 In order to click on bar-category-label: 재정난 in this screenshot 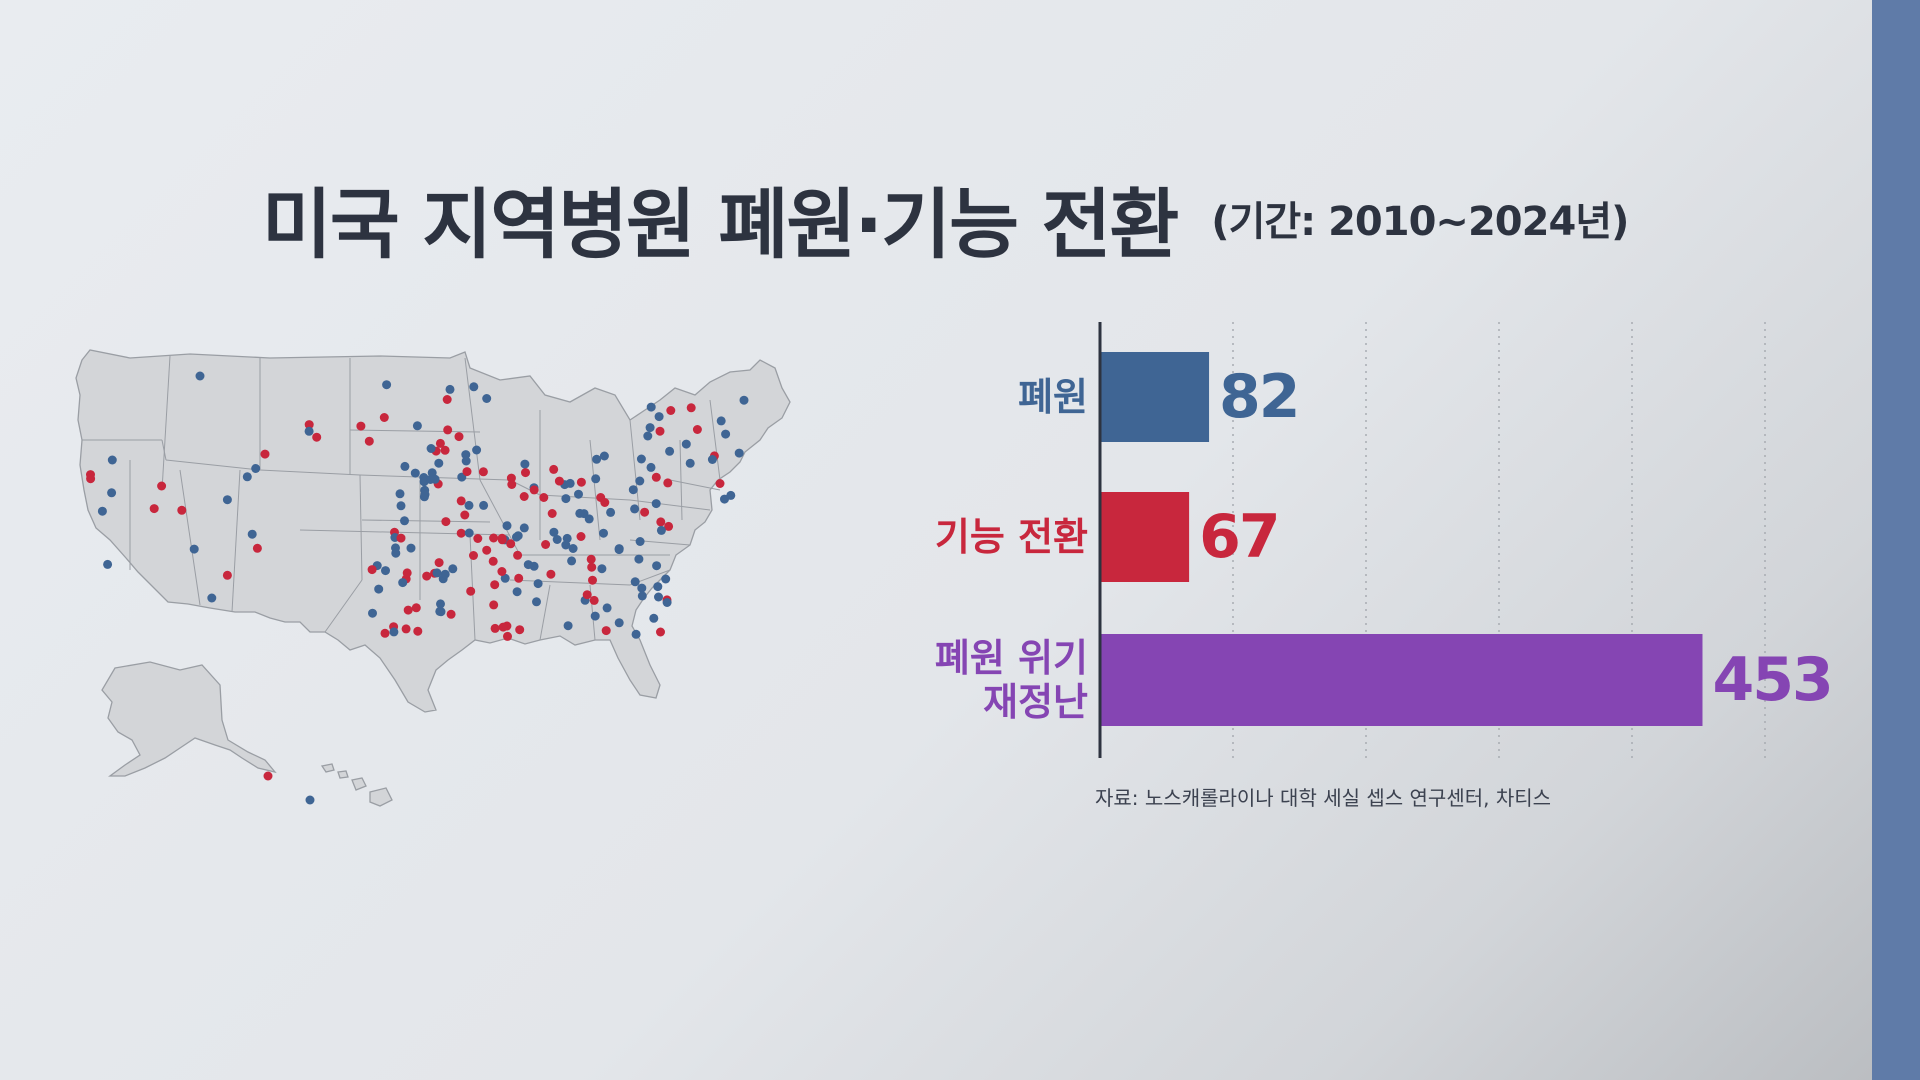, I will do `click(1035, 702)`.